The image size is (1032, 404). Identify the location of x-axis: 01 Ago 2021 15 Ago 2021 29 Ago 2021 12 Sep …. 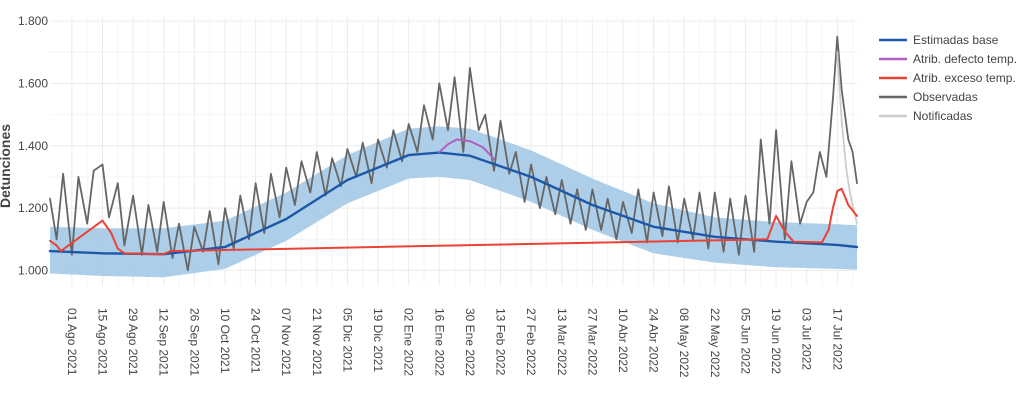
(454, 343).